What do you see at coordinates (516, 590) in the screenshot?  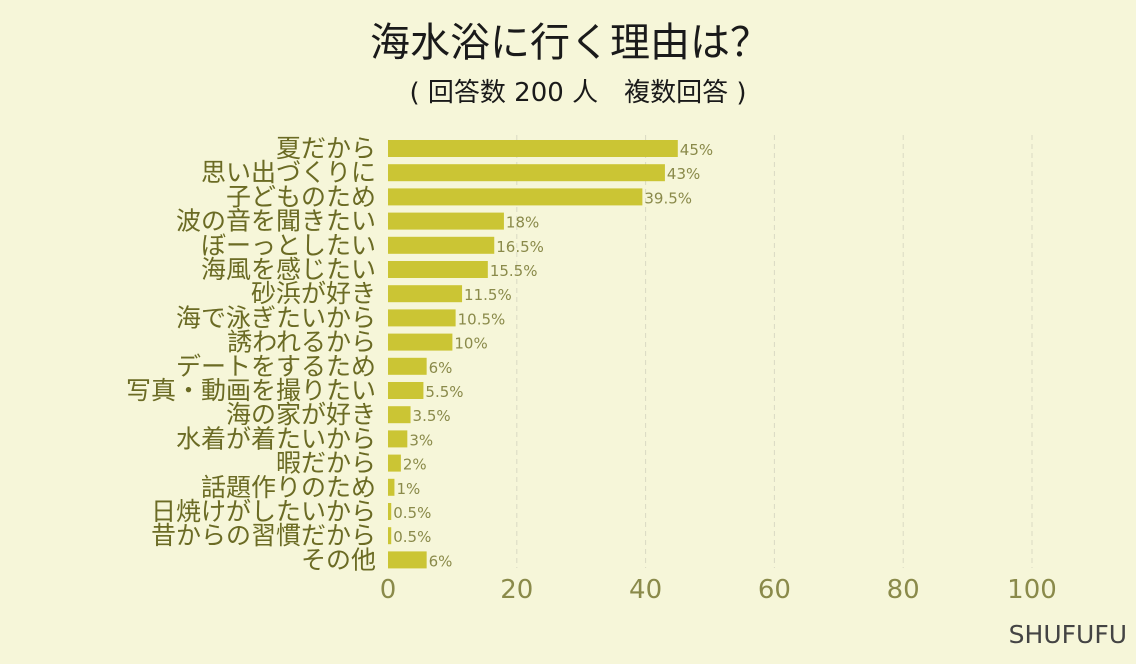 I see `x-tick-label: 20` at bounding box center [516, 590].